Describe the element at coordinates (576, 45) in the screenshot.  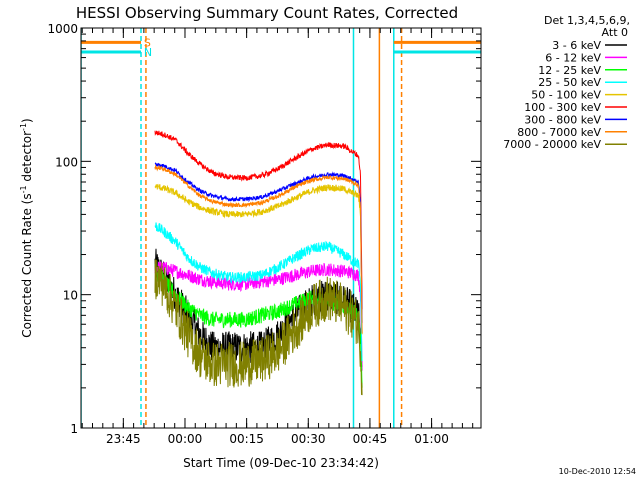
I see `legend-label: 3 - 6 keV` at that location.